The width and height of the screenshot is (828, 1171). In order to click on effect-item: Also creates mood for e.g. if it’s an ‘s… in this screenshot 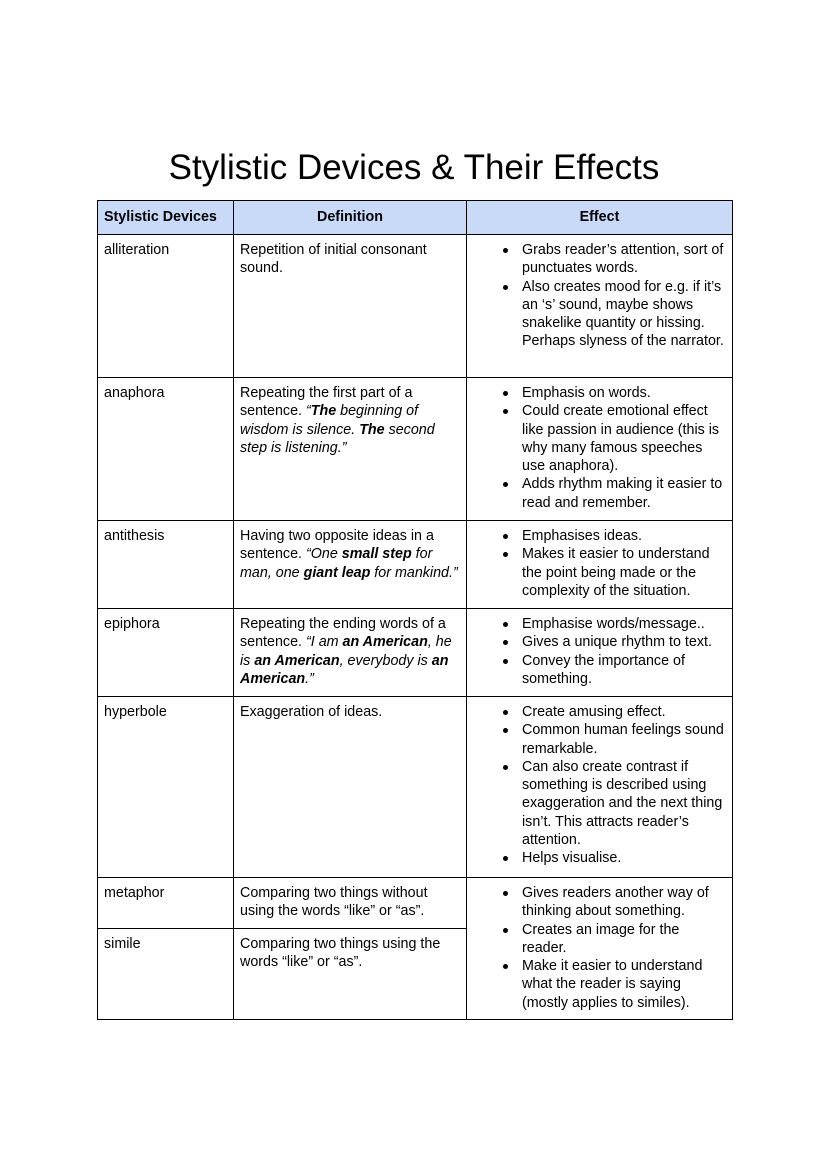, I will do `click(614, 314)`.